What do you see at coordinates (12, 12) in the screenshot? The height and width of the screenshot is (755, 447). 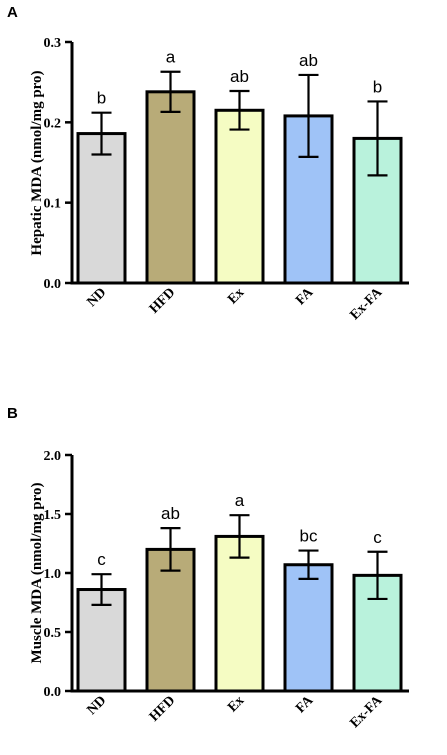 I see `panel-a-letter: A` at bounding box center [12, 12].